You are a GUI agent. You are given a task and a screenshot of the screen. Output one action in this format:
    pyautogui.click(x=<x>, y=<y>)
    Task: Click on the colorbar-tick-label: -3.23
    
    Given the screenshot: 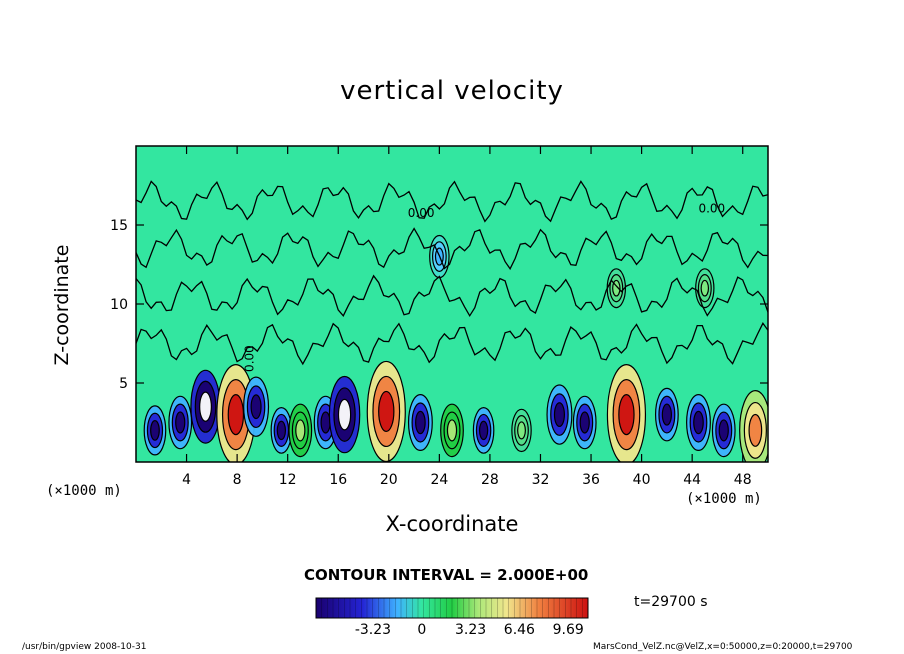 What is the action you would take?
    pyautogui.click(x=373, y=630)
    